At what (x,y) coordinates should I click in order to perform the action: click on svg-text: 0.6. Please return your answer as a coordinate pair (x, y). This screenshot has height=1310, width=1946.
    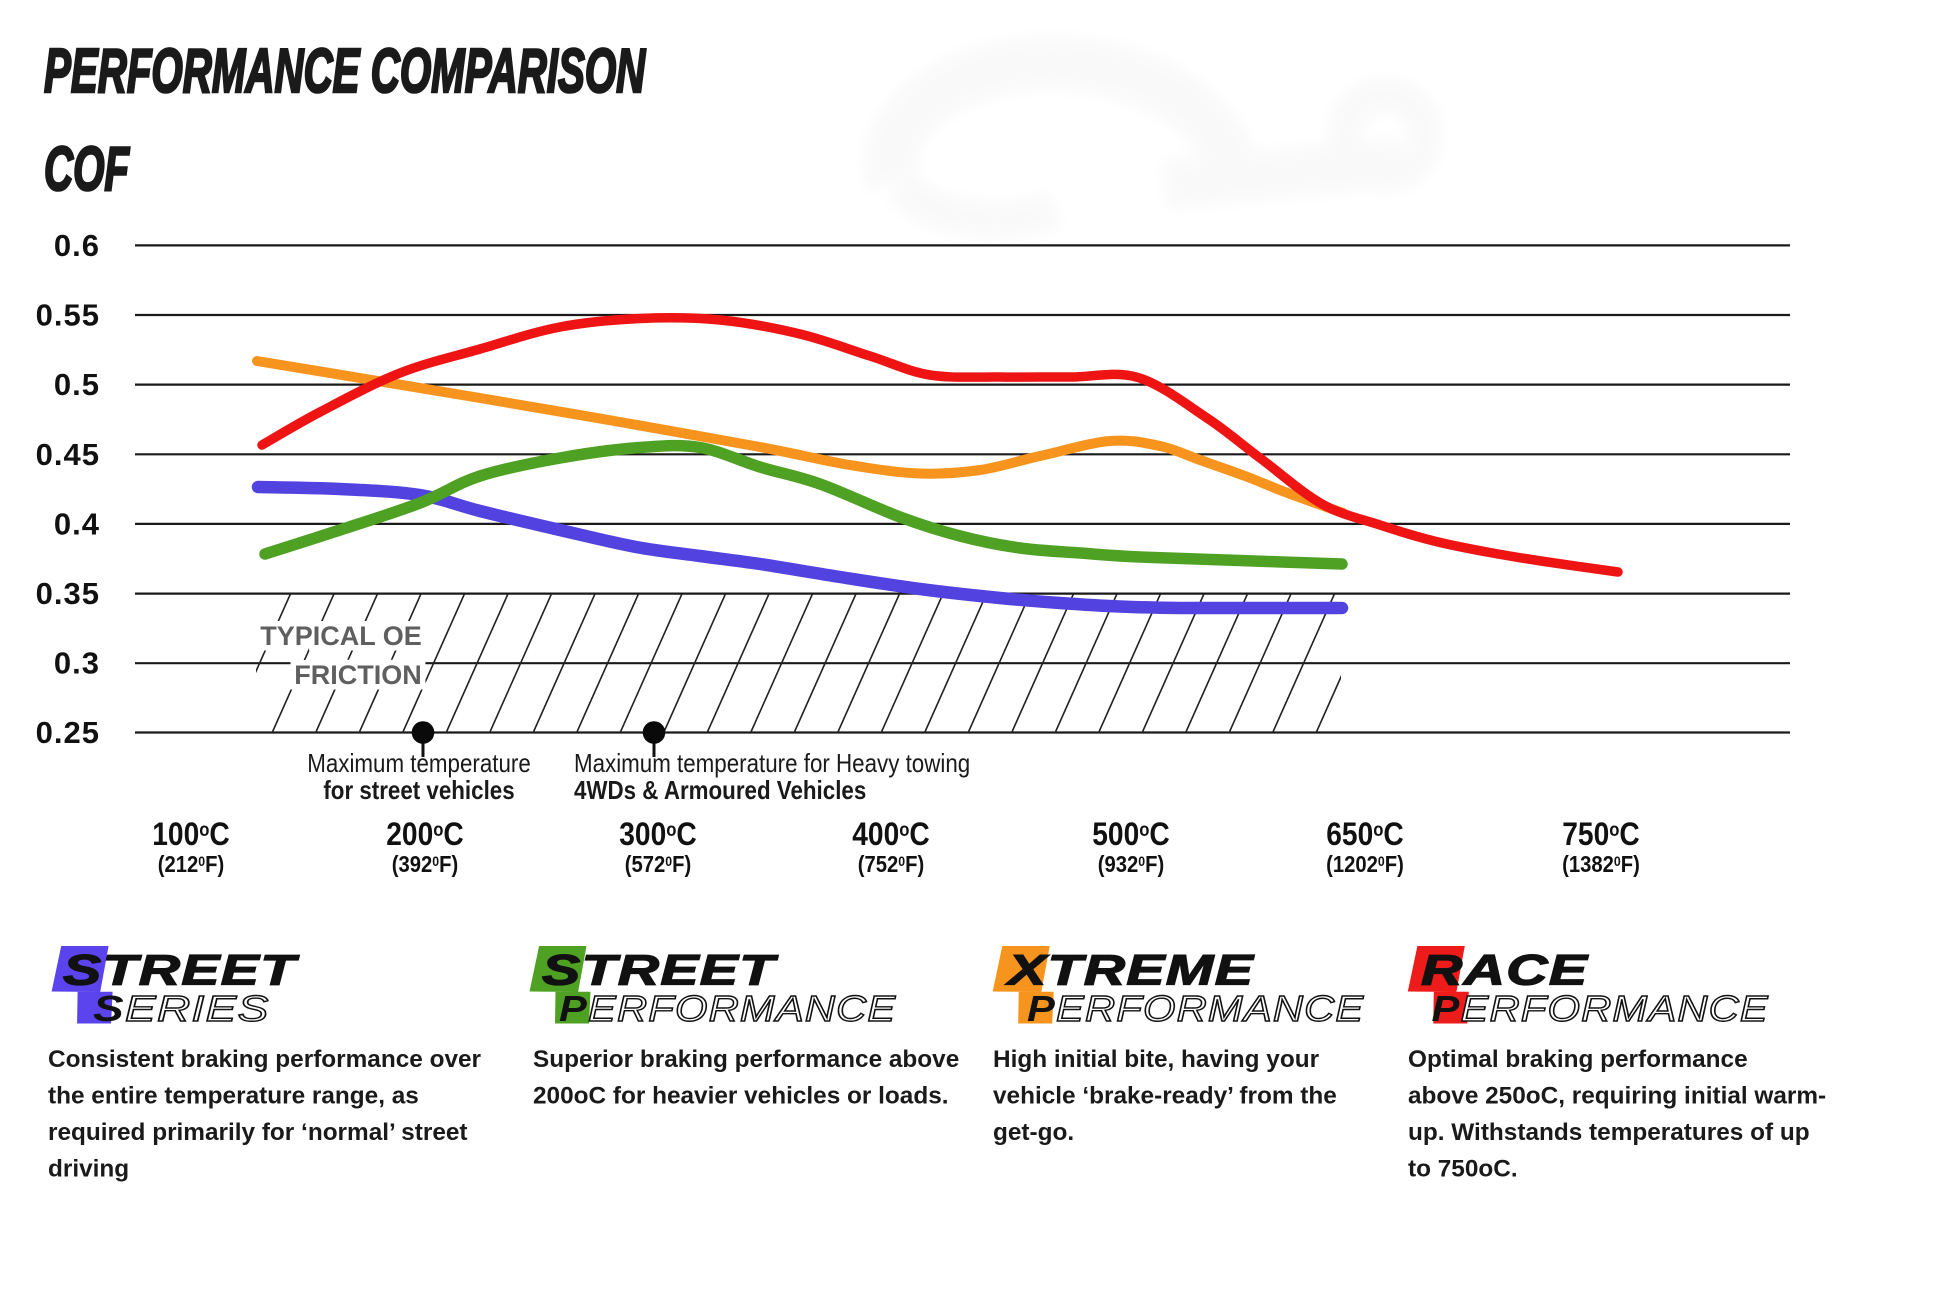
    Looking at the image, I should click on (77, 245).